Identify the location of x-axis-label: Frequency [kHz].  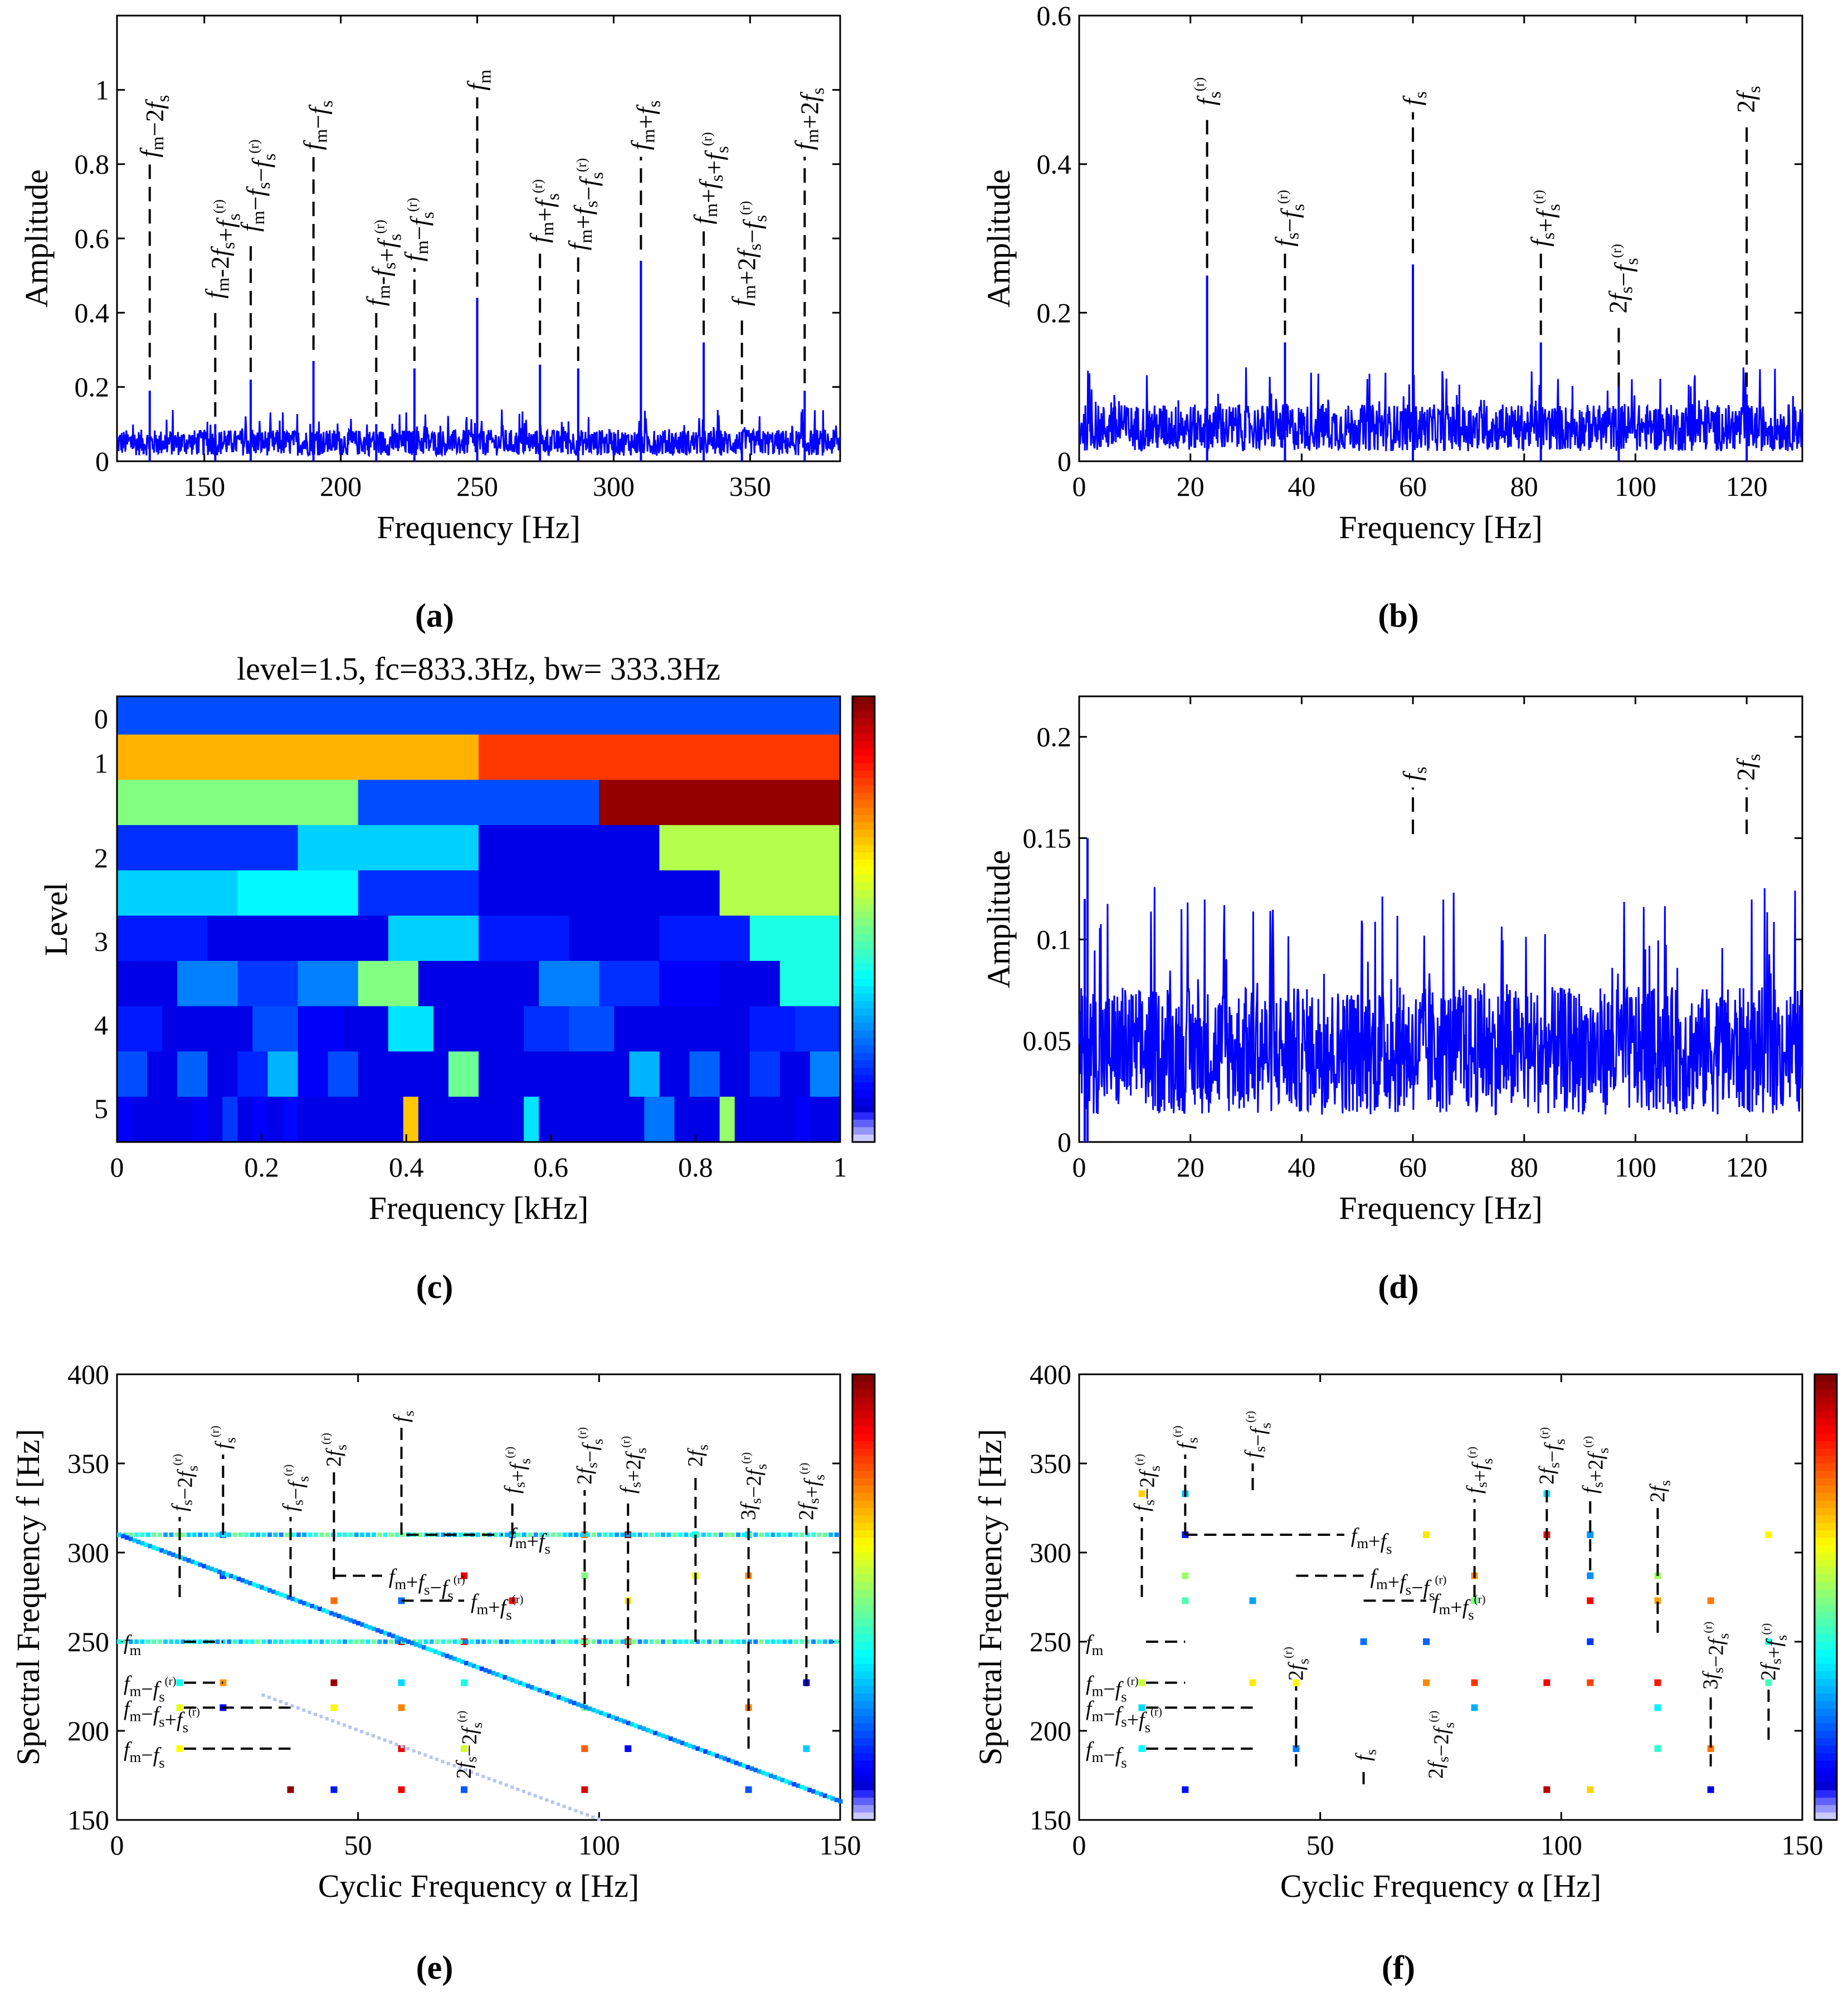
(479, 1208).